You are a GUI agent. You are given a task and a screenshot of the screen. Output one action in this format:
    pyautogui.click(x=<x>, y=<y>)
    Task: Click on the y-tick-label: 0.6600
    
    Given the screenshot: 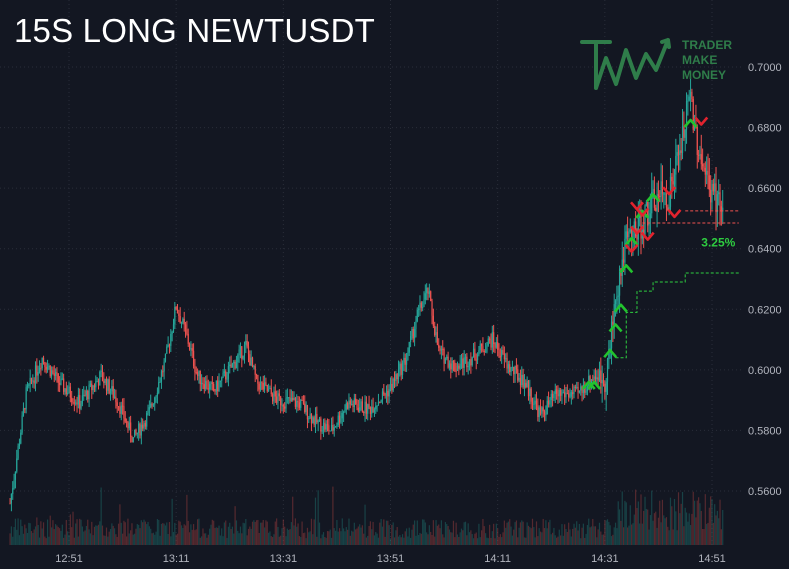 What is the action you would take?
    pyautogui.click(x=765, y=189)
    